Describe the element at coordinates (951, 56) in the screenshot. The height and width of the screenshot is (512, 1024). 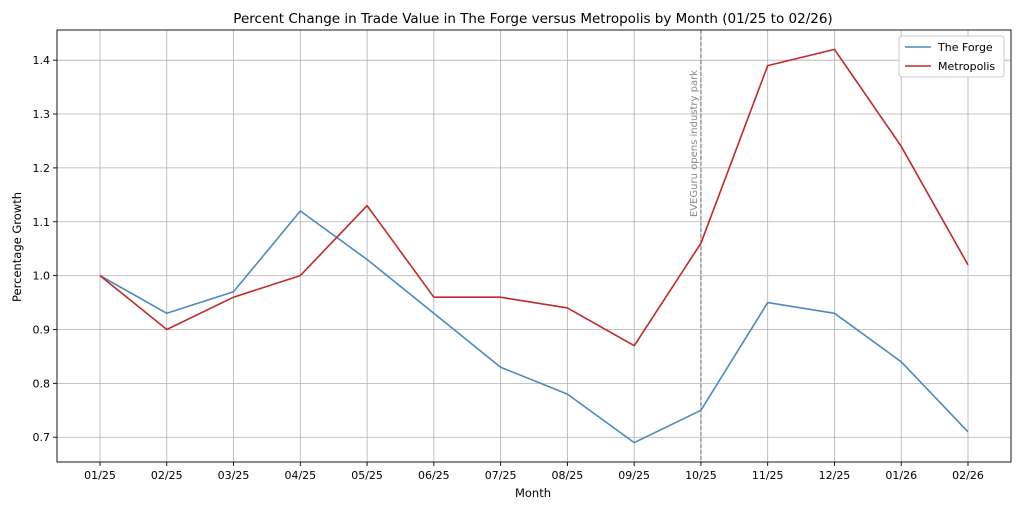
I see `legend: The Forge Metropolis` at that location.